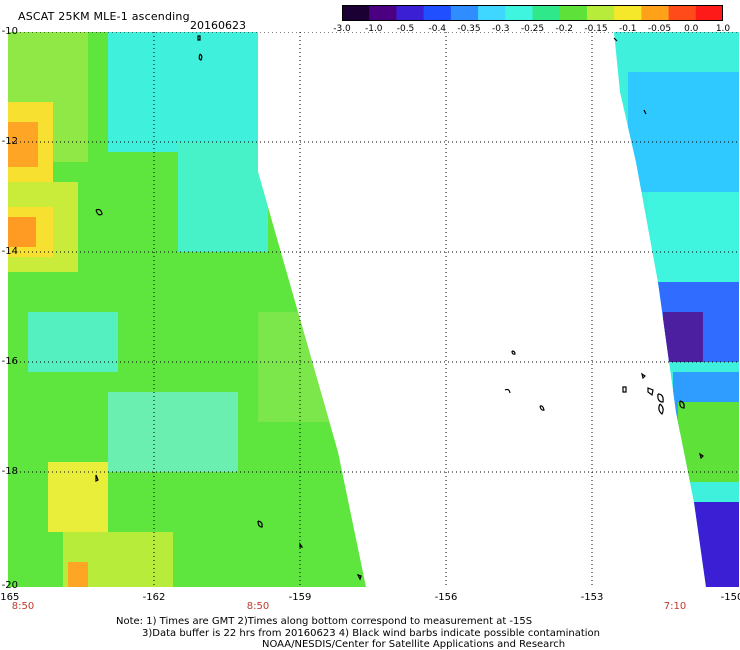  What do you see at coordinates (627, 29) in the screenshot?
I see `colorbar-label: -0.1` at bounding box center [627, 29].